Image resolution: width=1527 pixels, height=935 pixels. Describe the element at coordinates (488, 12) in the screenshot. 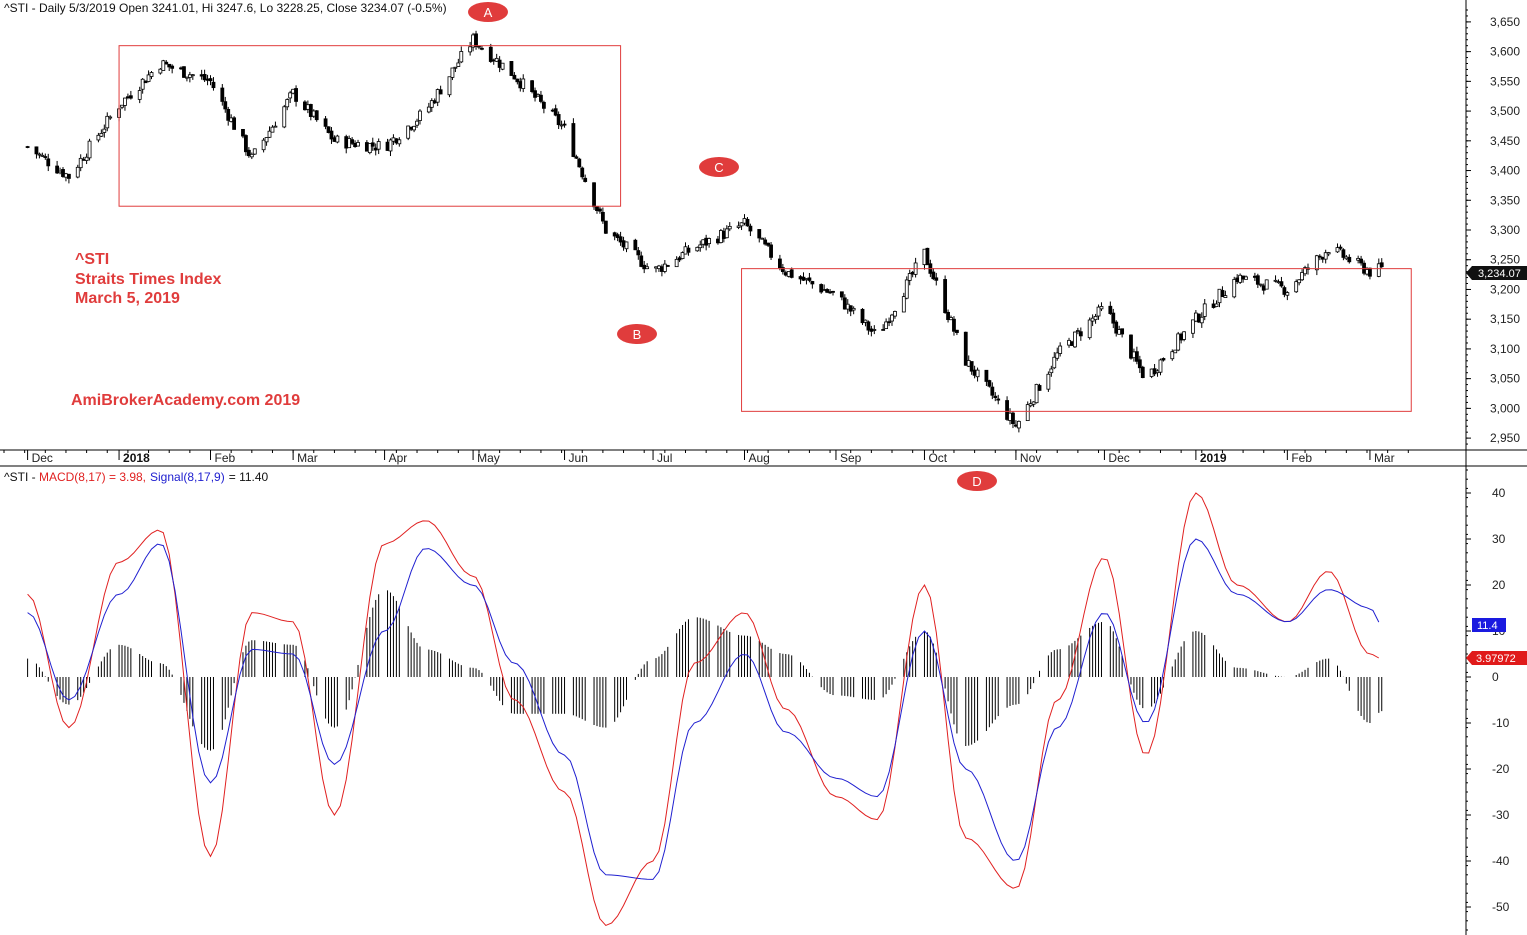

I see `marker-a-badge` at that location.